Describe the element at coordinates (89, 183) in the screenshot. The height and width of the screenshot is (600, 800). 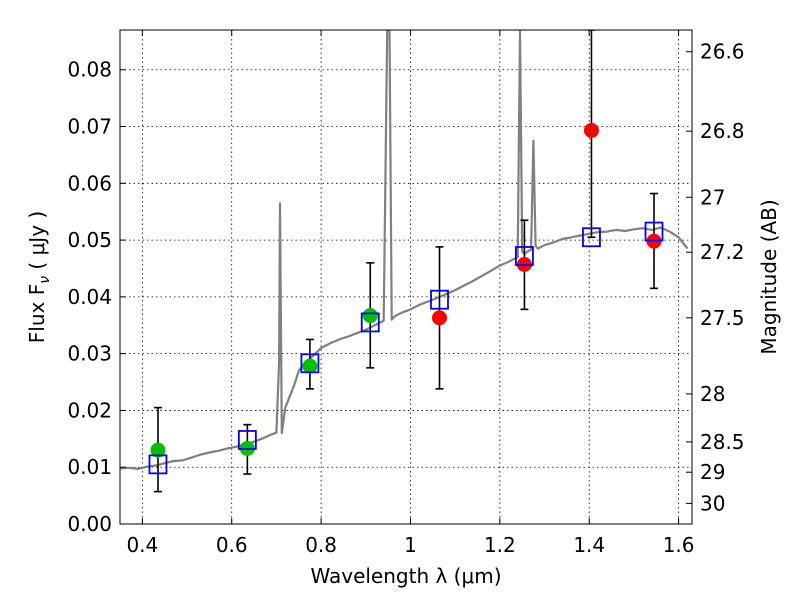
I see `y-tick-label: 0.06` at that location.